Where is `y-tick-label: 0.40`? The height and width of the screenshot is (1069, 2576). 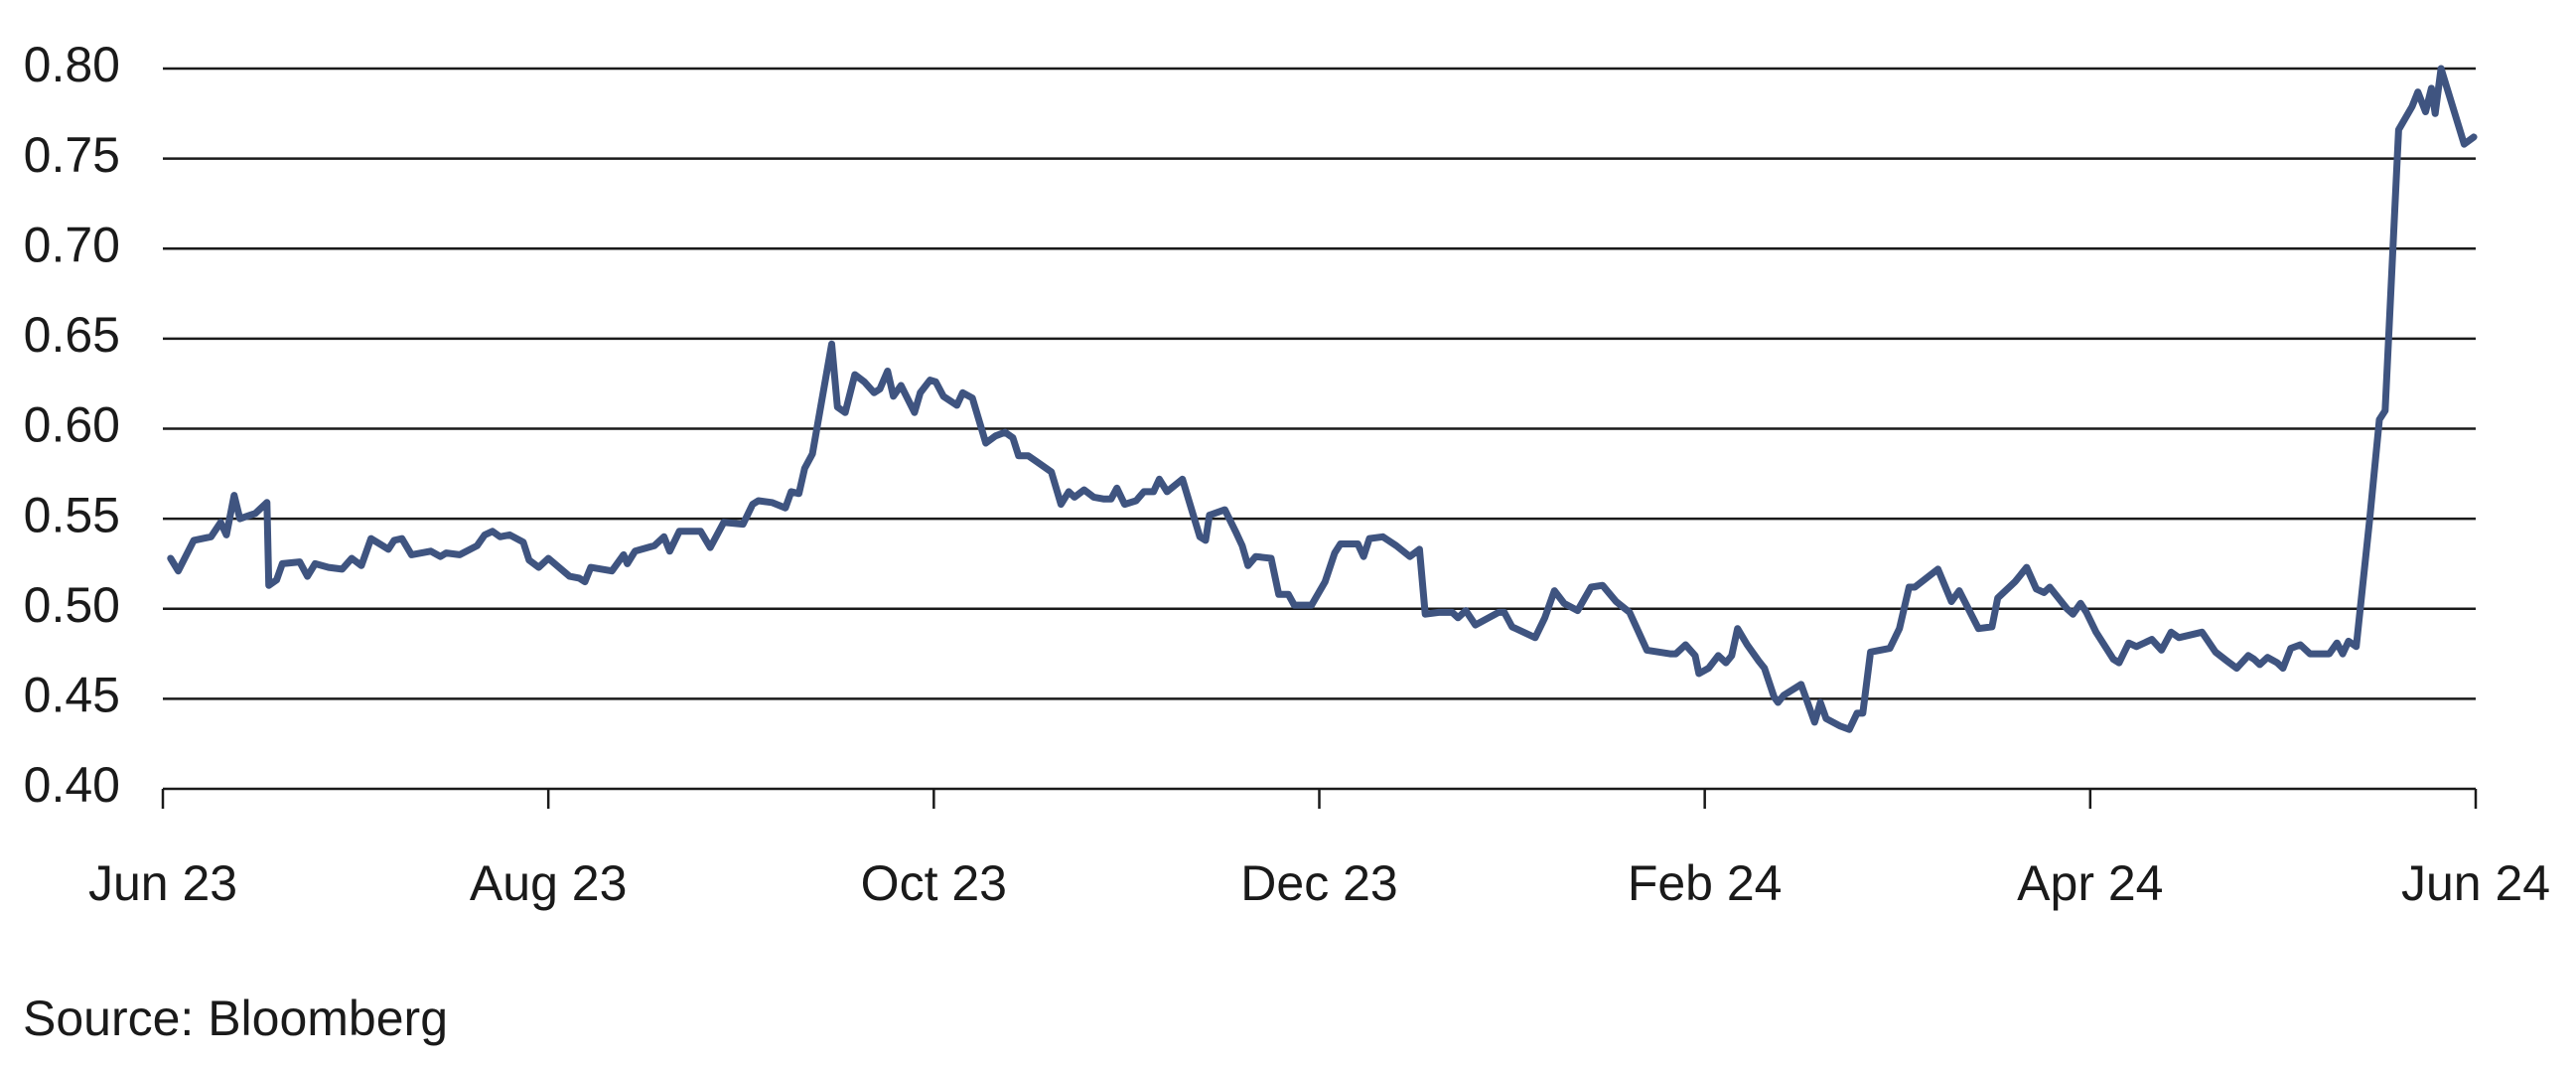 y-tick-label: 0.40 is located at coordinates (72, 785).